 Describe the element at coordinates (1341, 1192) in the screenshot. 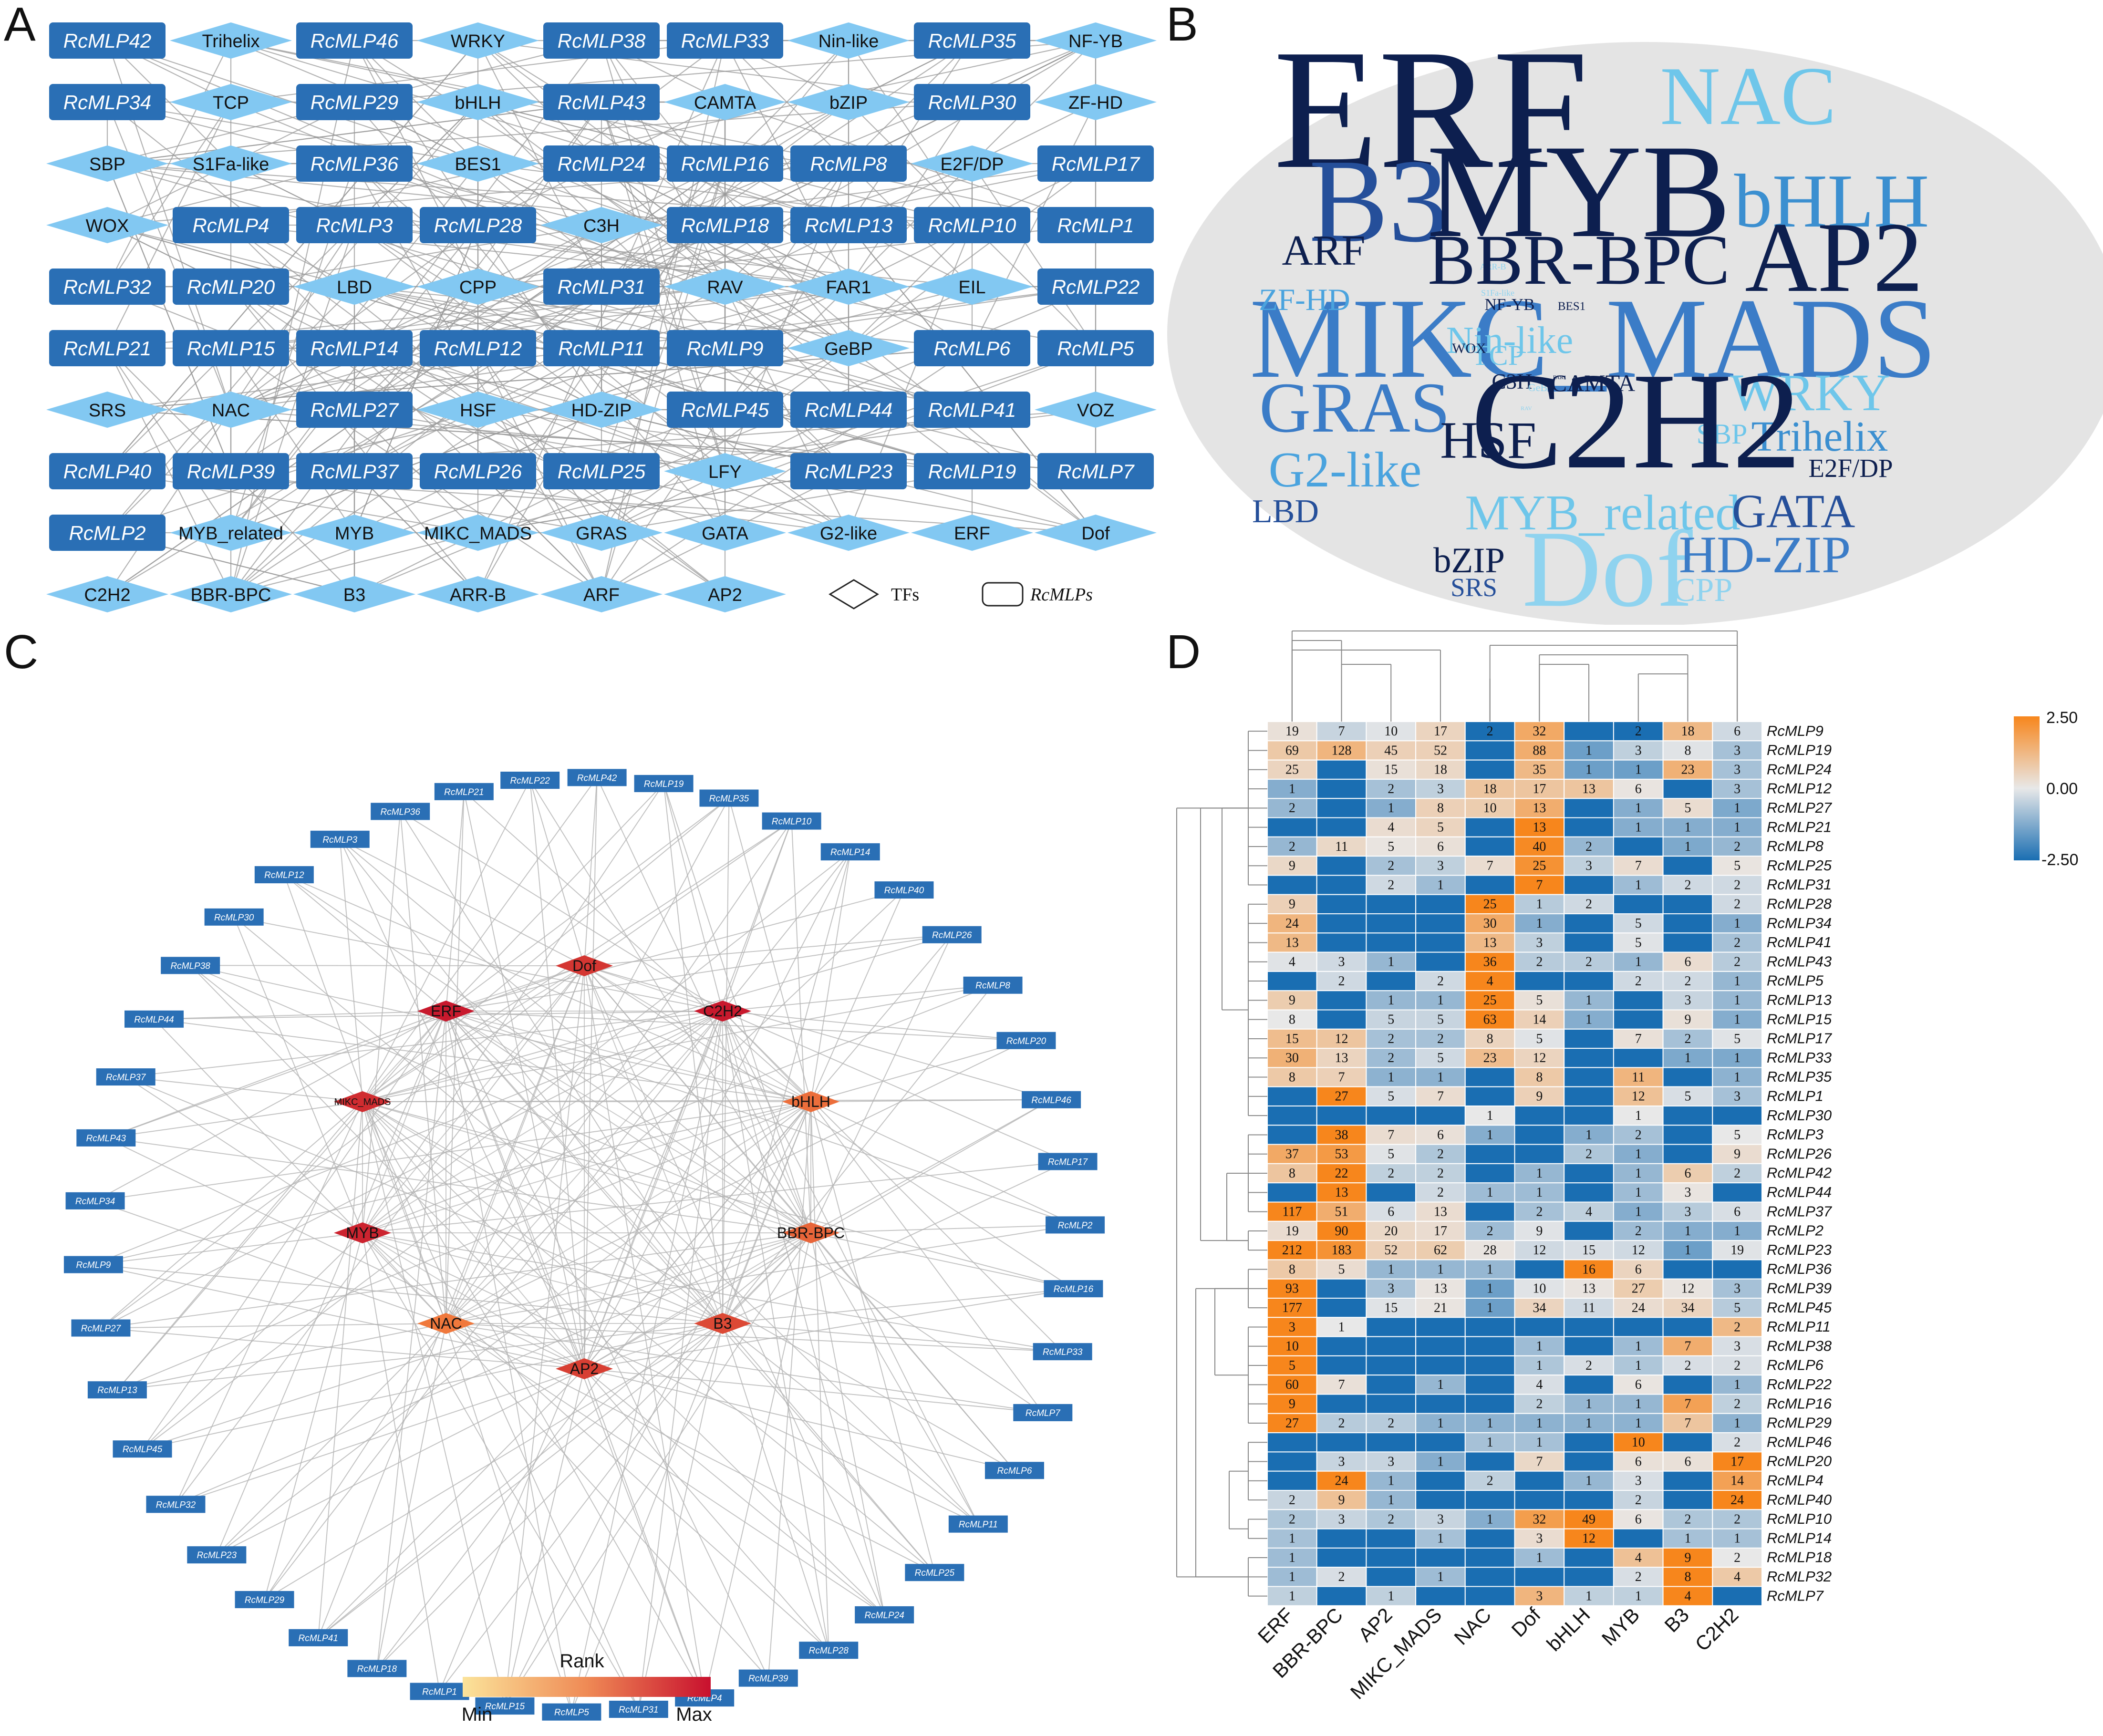

I see `cell-value: 13` at that location.